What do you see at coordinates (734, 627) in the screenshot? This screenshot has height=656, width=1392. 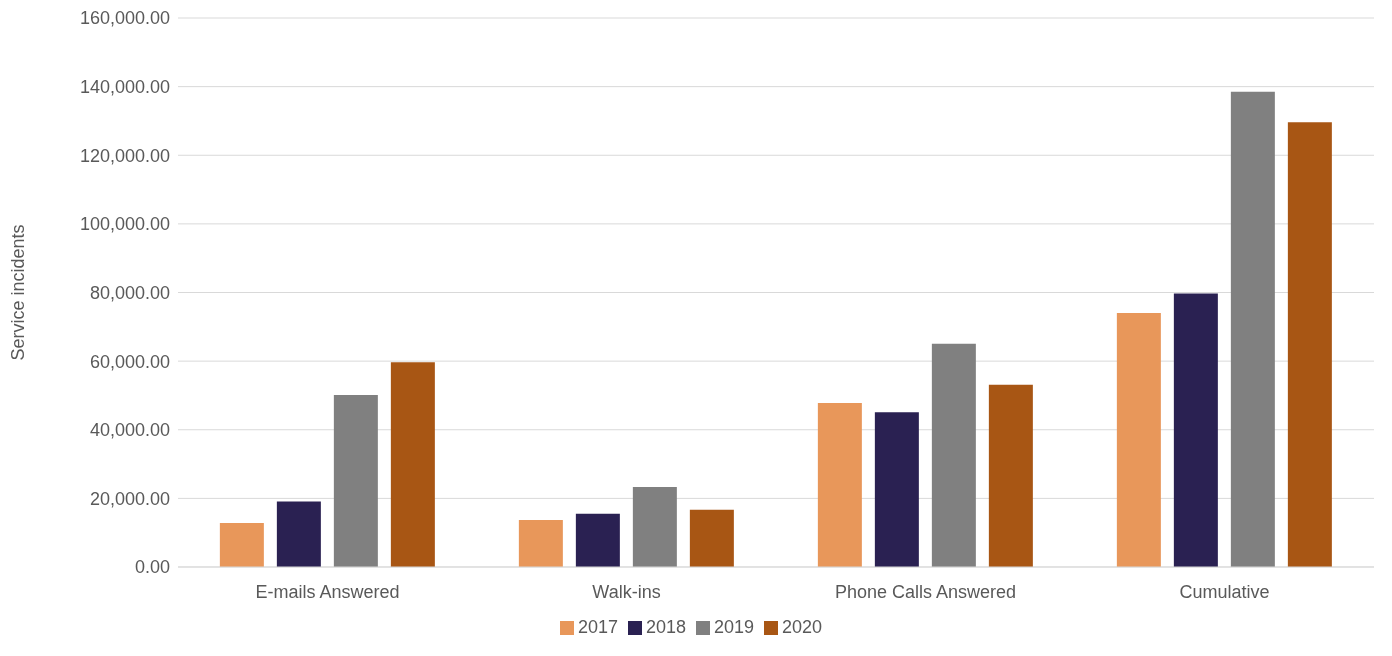 I see `legend-label: 2019` at bounding box center [734, 627].